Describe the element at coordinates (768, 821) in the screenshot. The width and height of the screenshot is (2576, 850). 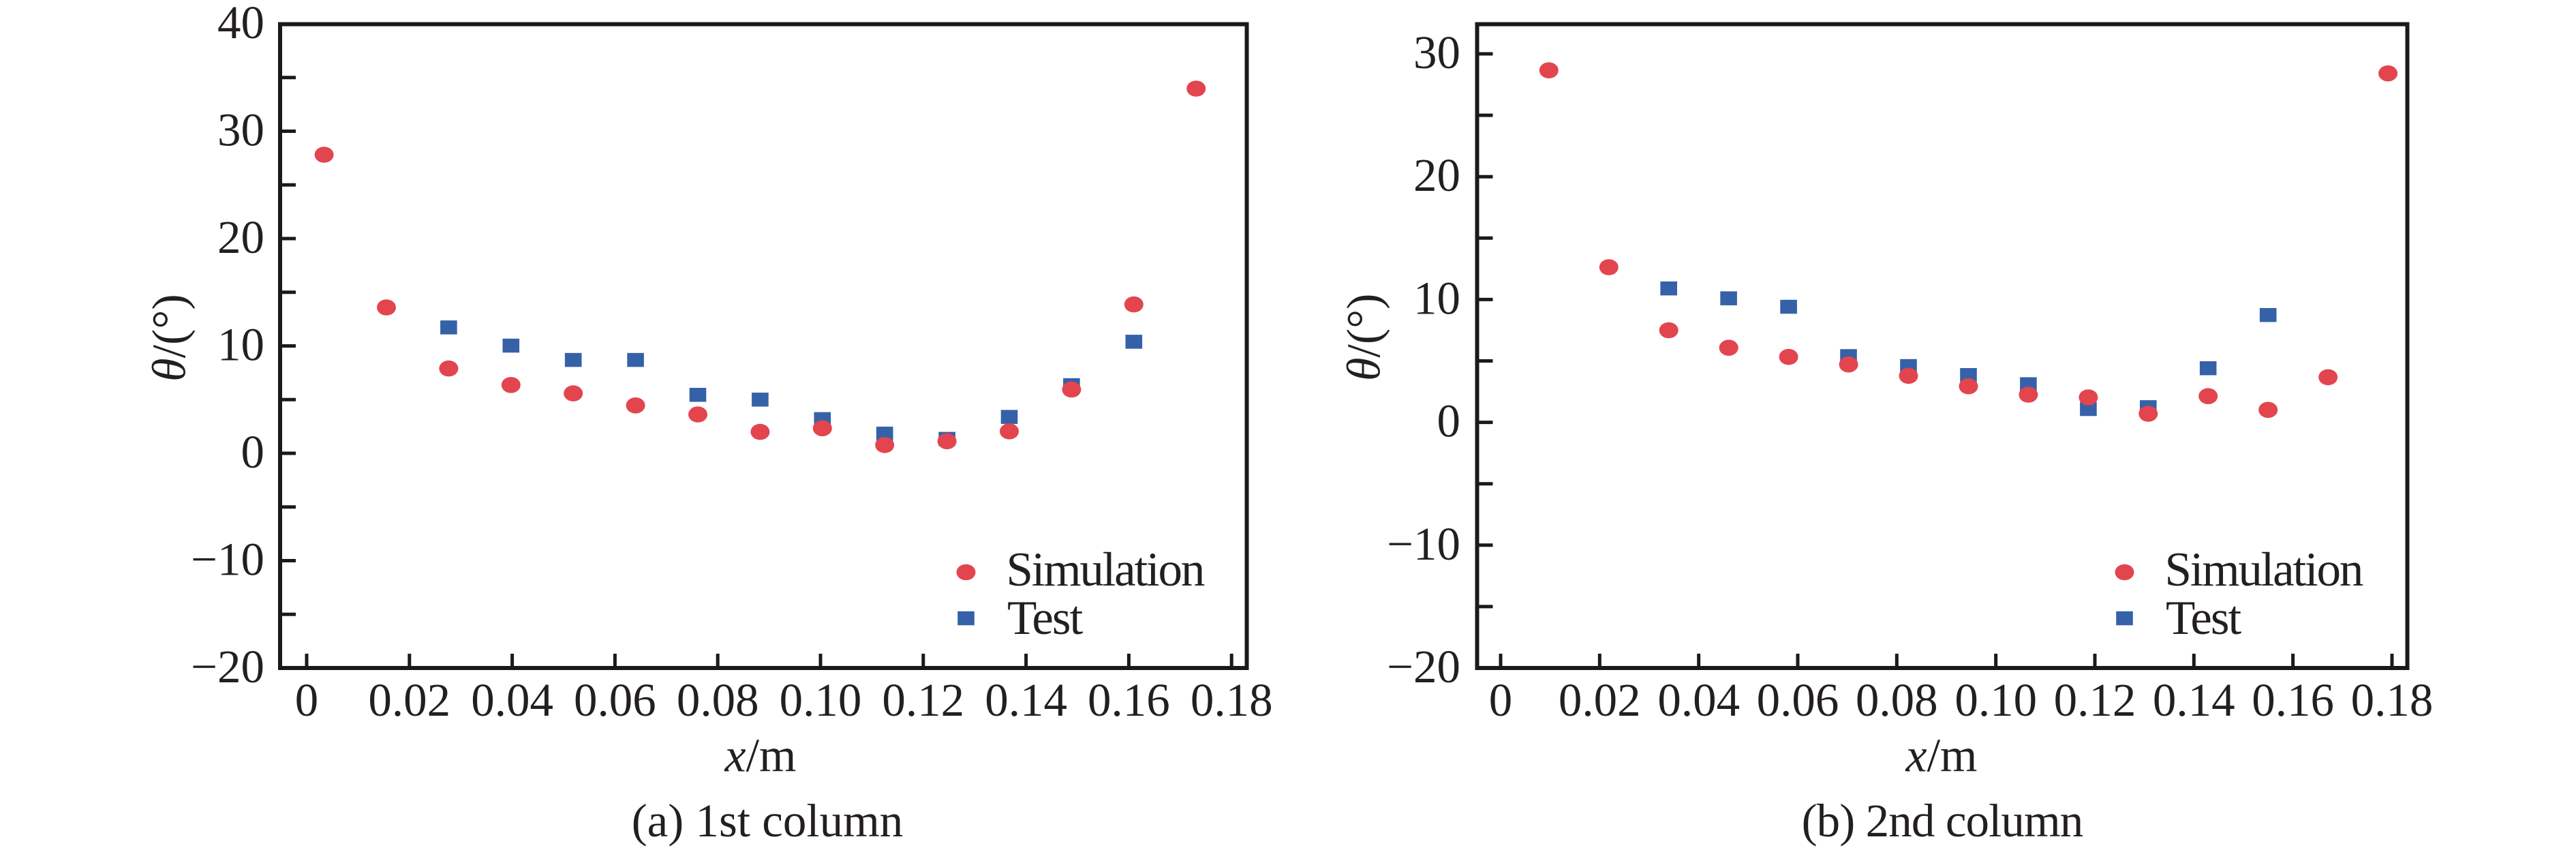
I see `svg-text: (a) 1st column` at that location.